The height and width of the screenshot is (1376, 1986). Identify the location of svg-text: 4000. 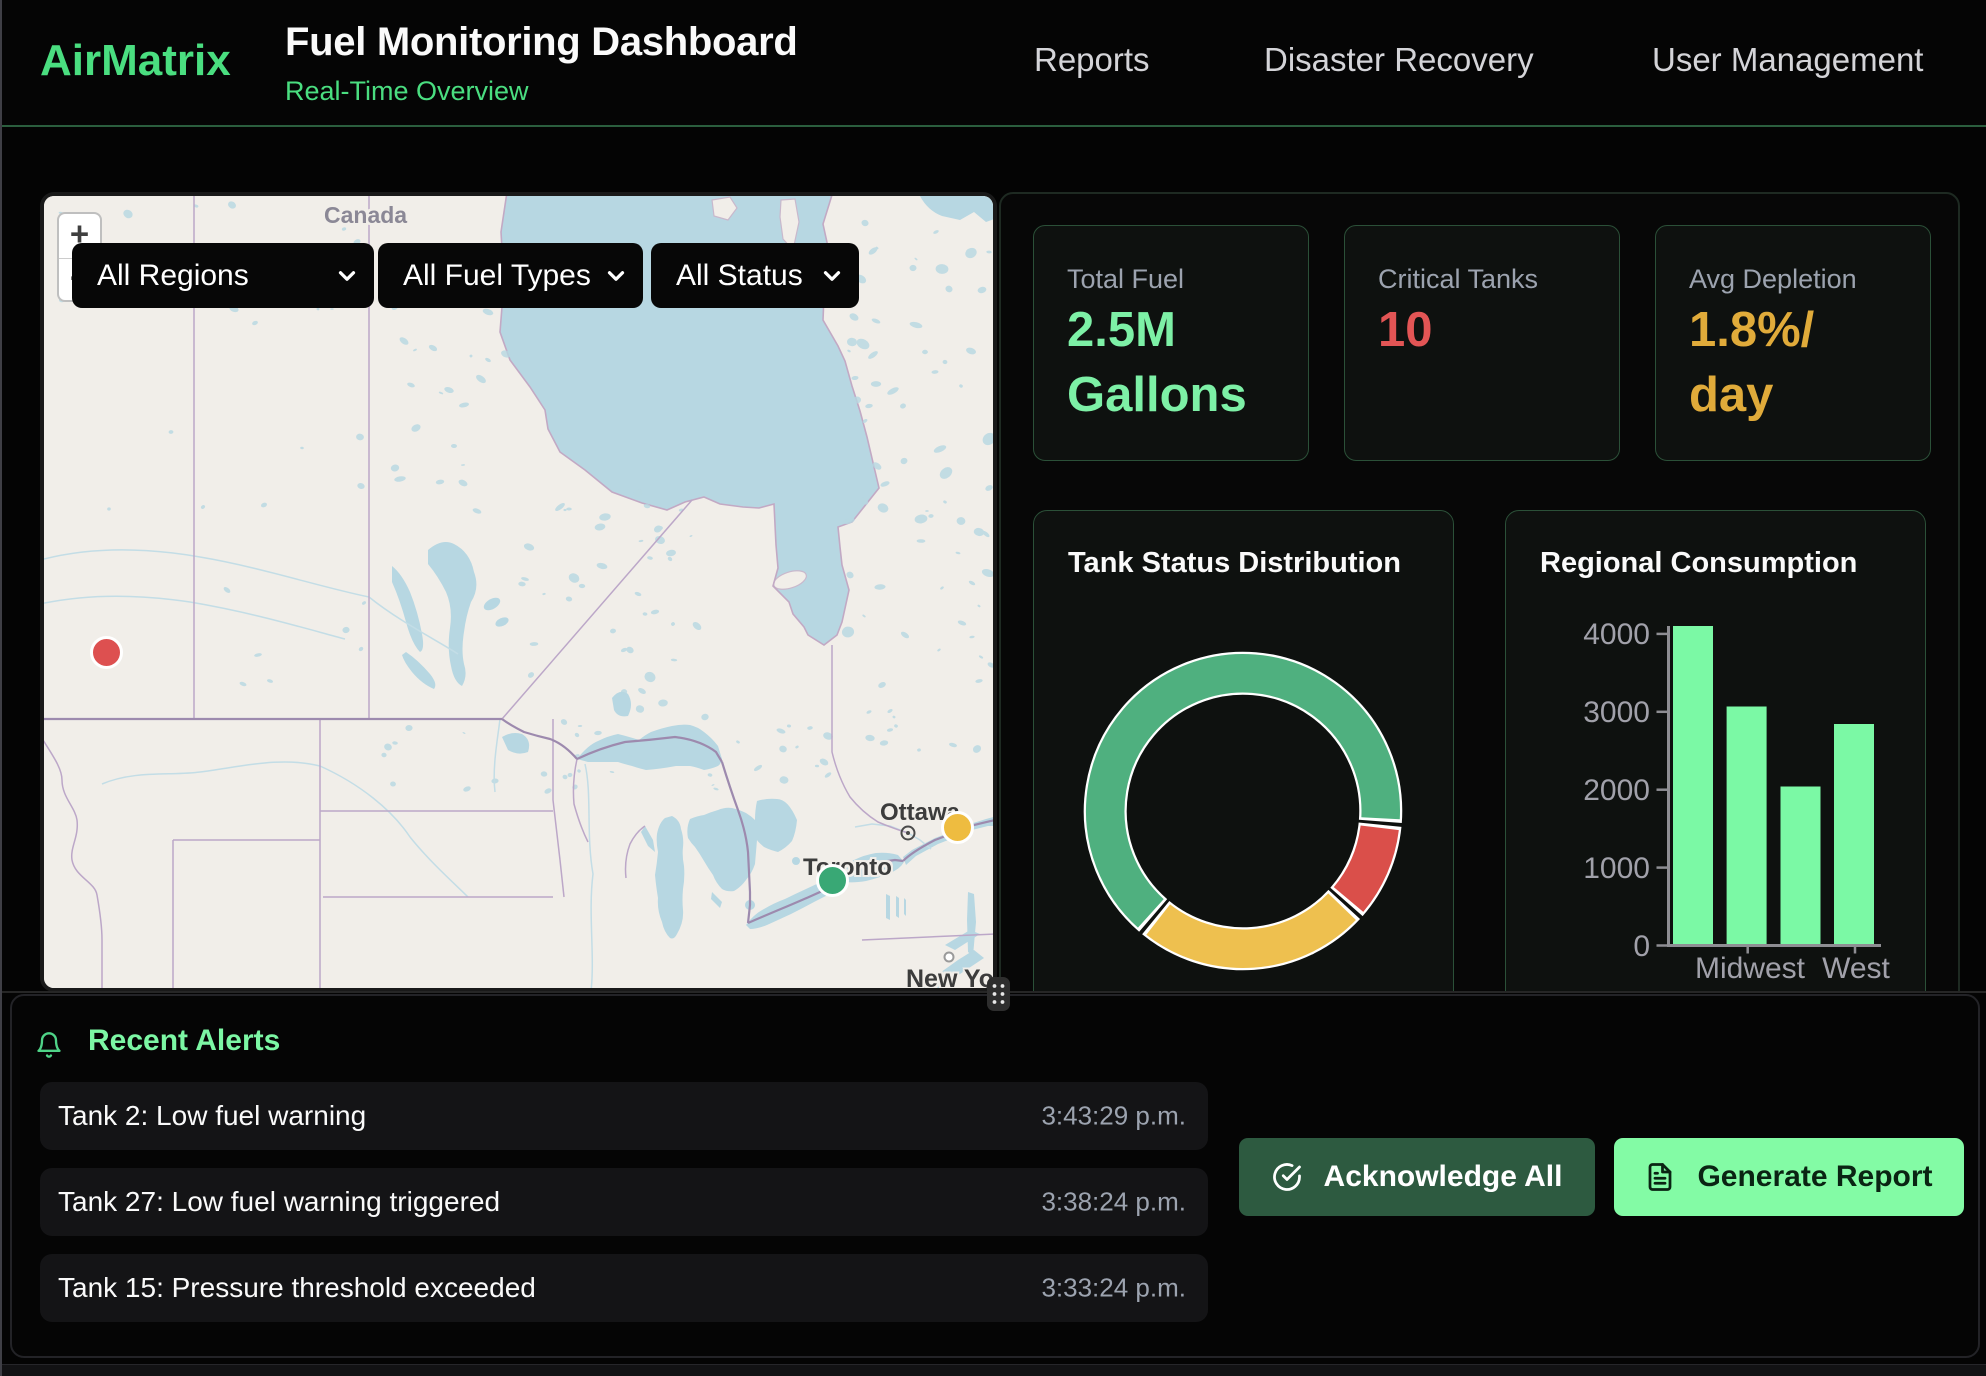
(1616, 634).